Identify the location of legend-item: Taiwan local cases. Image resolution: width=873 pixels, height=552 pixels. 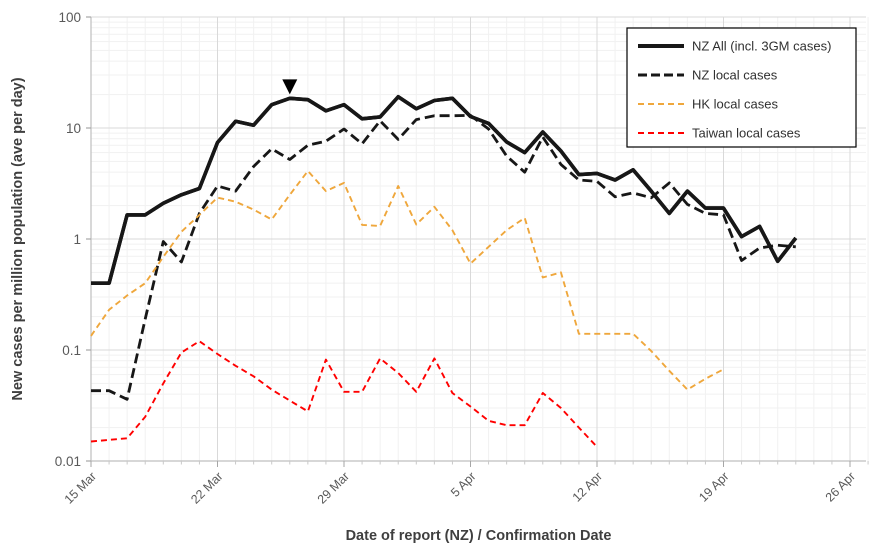
(719, 133).